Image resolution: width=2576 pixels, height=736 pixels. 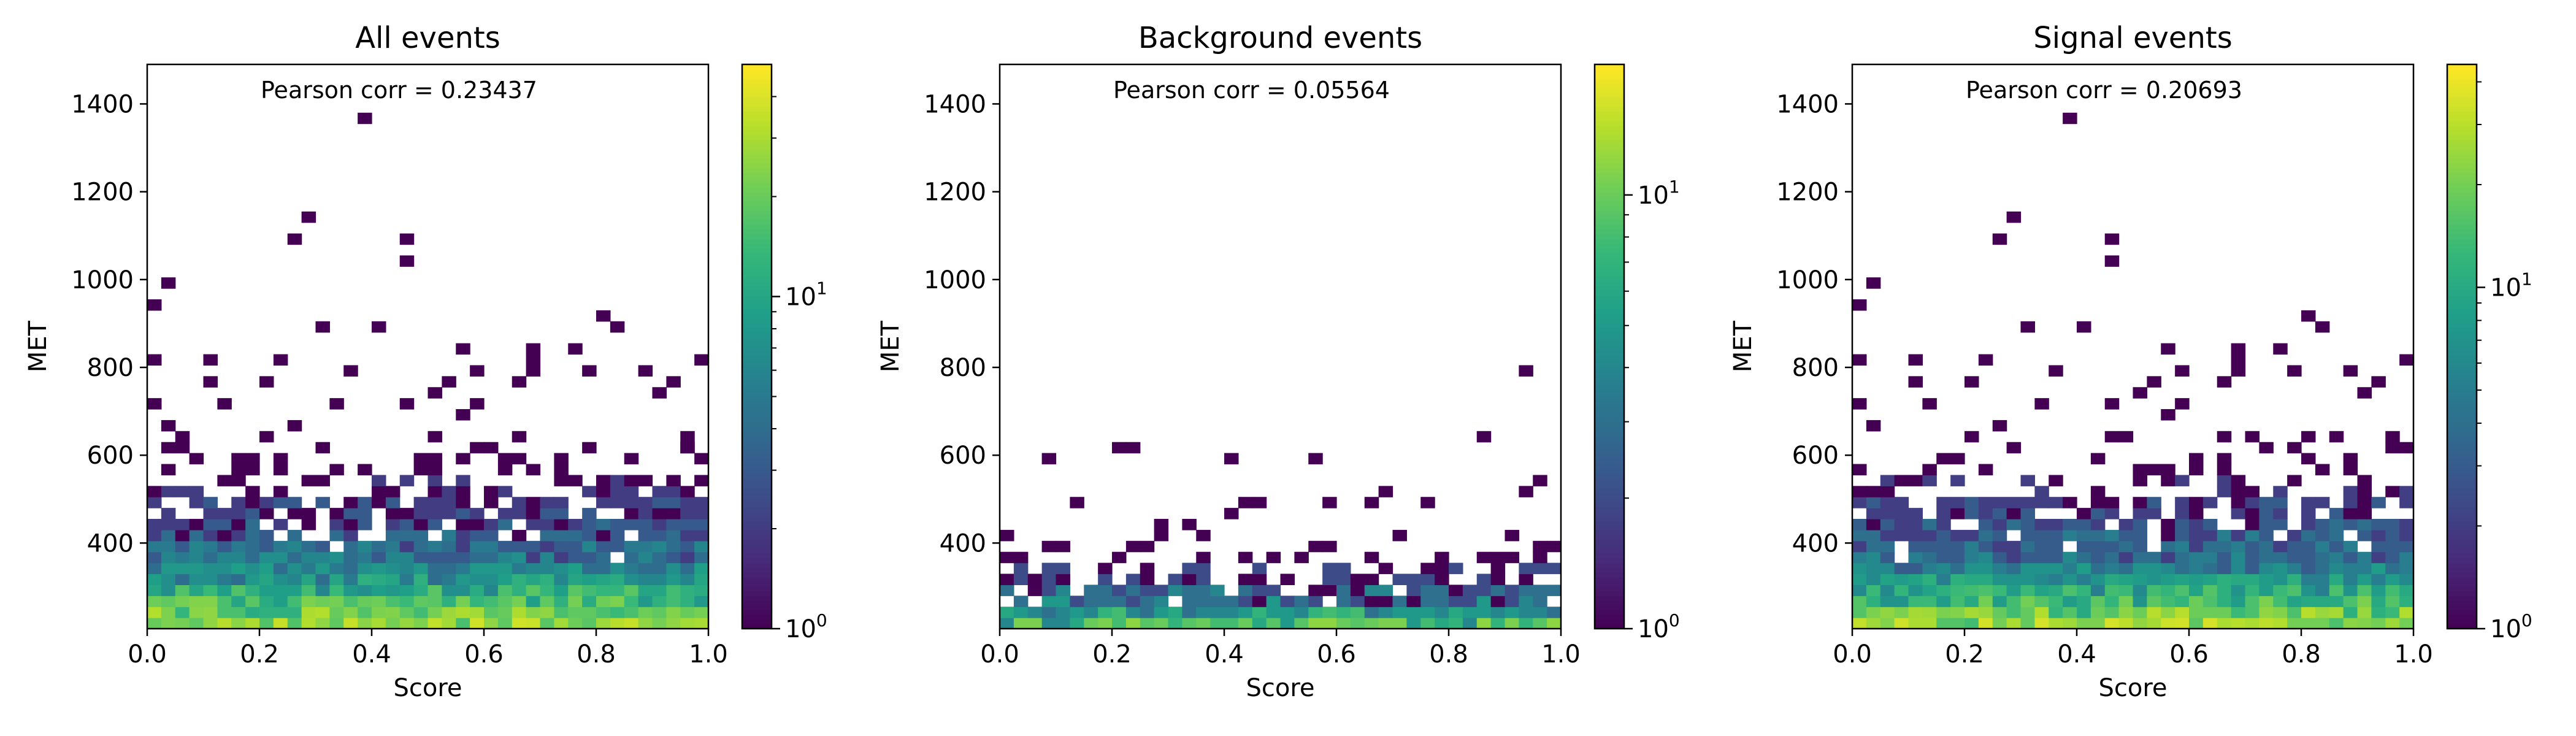 What do you see at coordinates (427, 688) in the screenshot?
I see `x-axis-label: Score` at bounding box center [427, 688].